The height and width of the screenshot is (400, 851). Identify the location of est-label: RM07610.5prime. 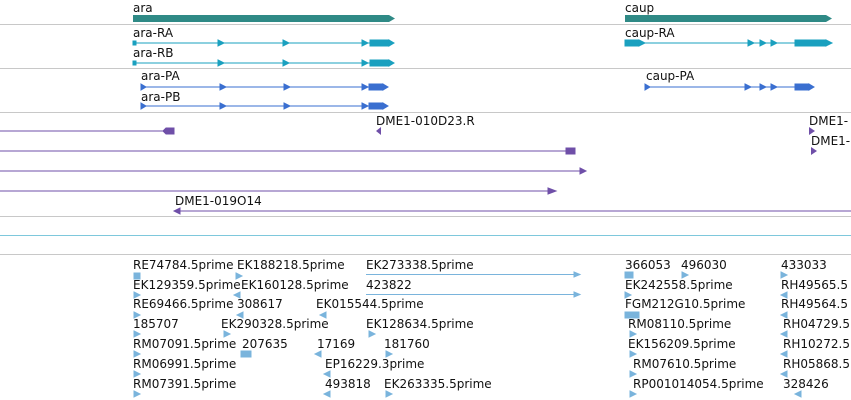
(685, 364).